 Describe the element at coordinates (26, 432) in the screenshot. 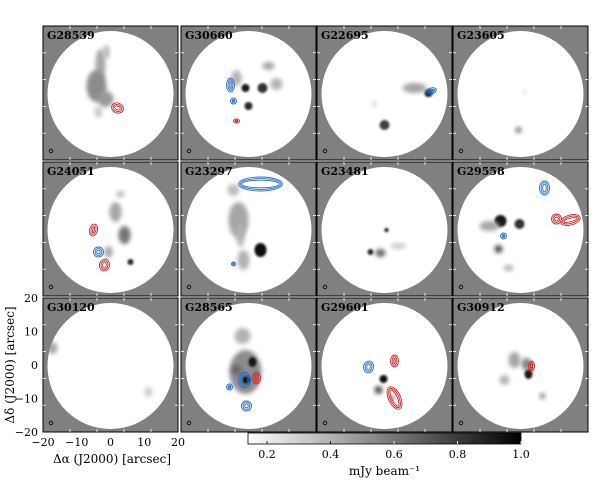

I see `y-tick-label: −20` at that location.